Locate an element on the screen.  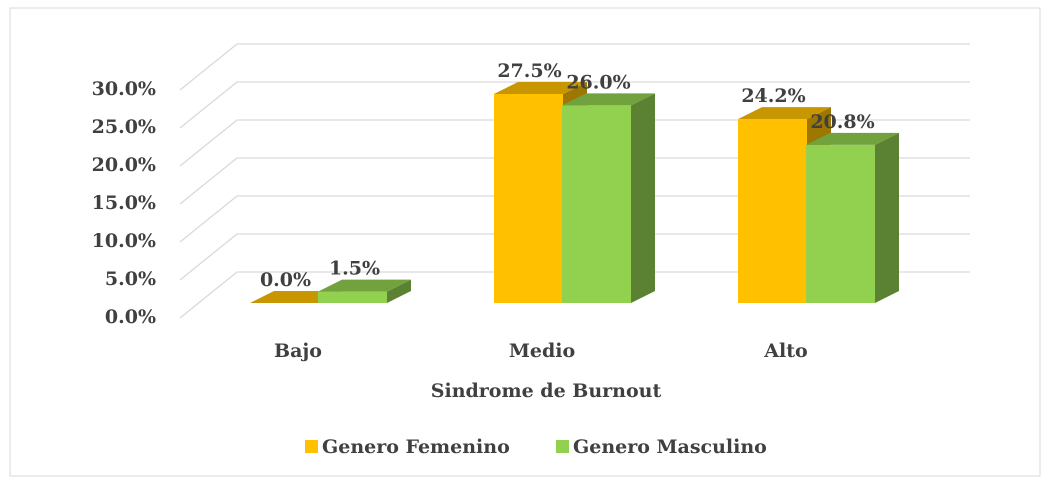
x-tick-label: Medio is located at coordinates (542, 351).